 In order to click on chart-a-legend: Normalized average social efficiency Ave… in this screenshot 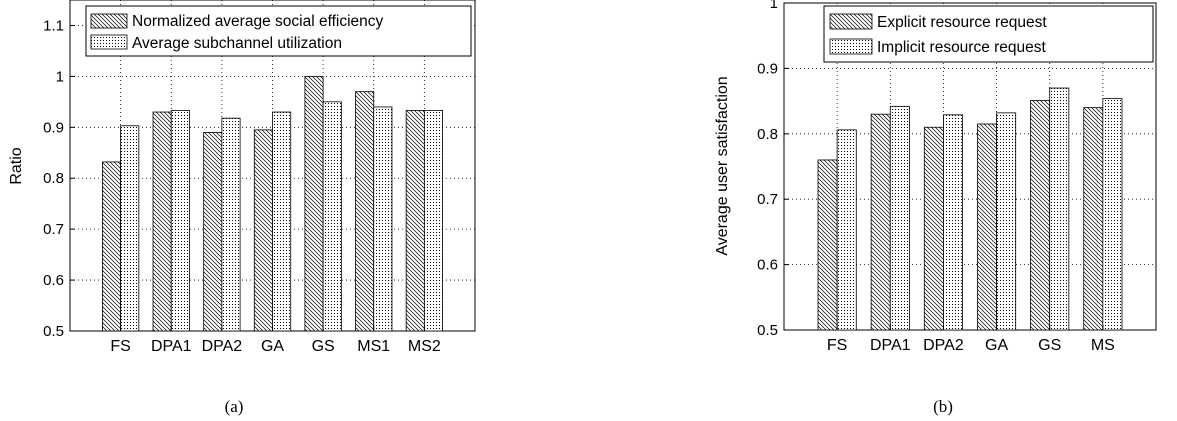, I will do `click(278, 31)`.